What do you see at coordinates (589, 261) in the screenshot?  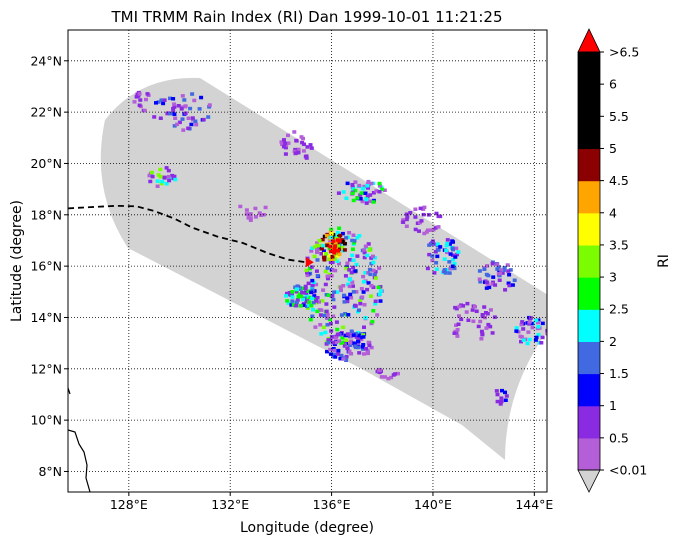 I see `colorbar-frame` at bounding box center [589, 261].